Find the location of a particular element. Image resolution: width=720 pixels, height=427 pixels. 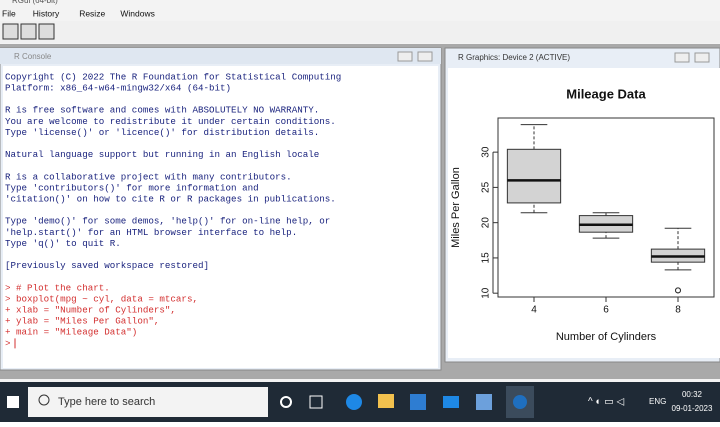

y-tick-label: 30 is located at coordinates (486, 152).